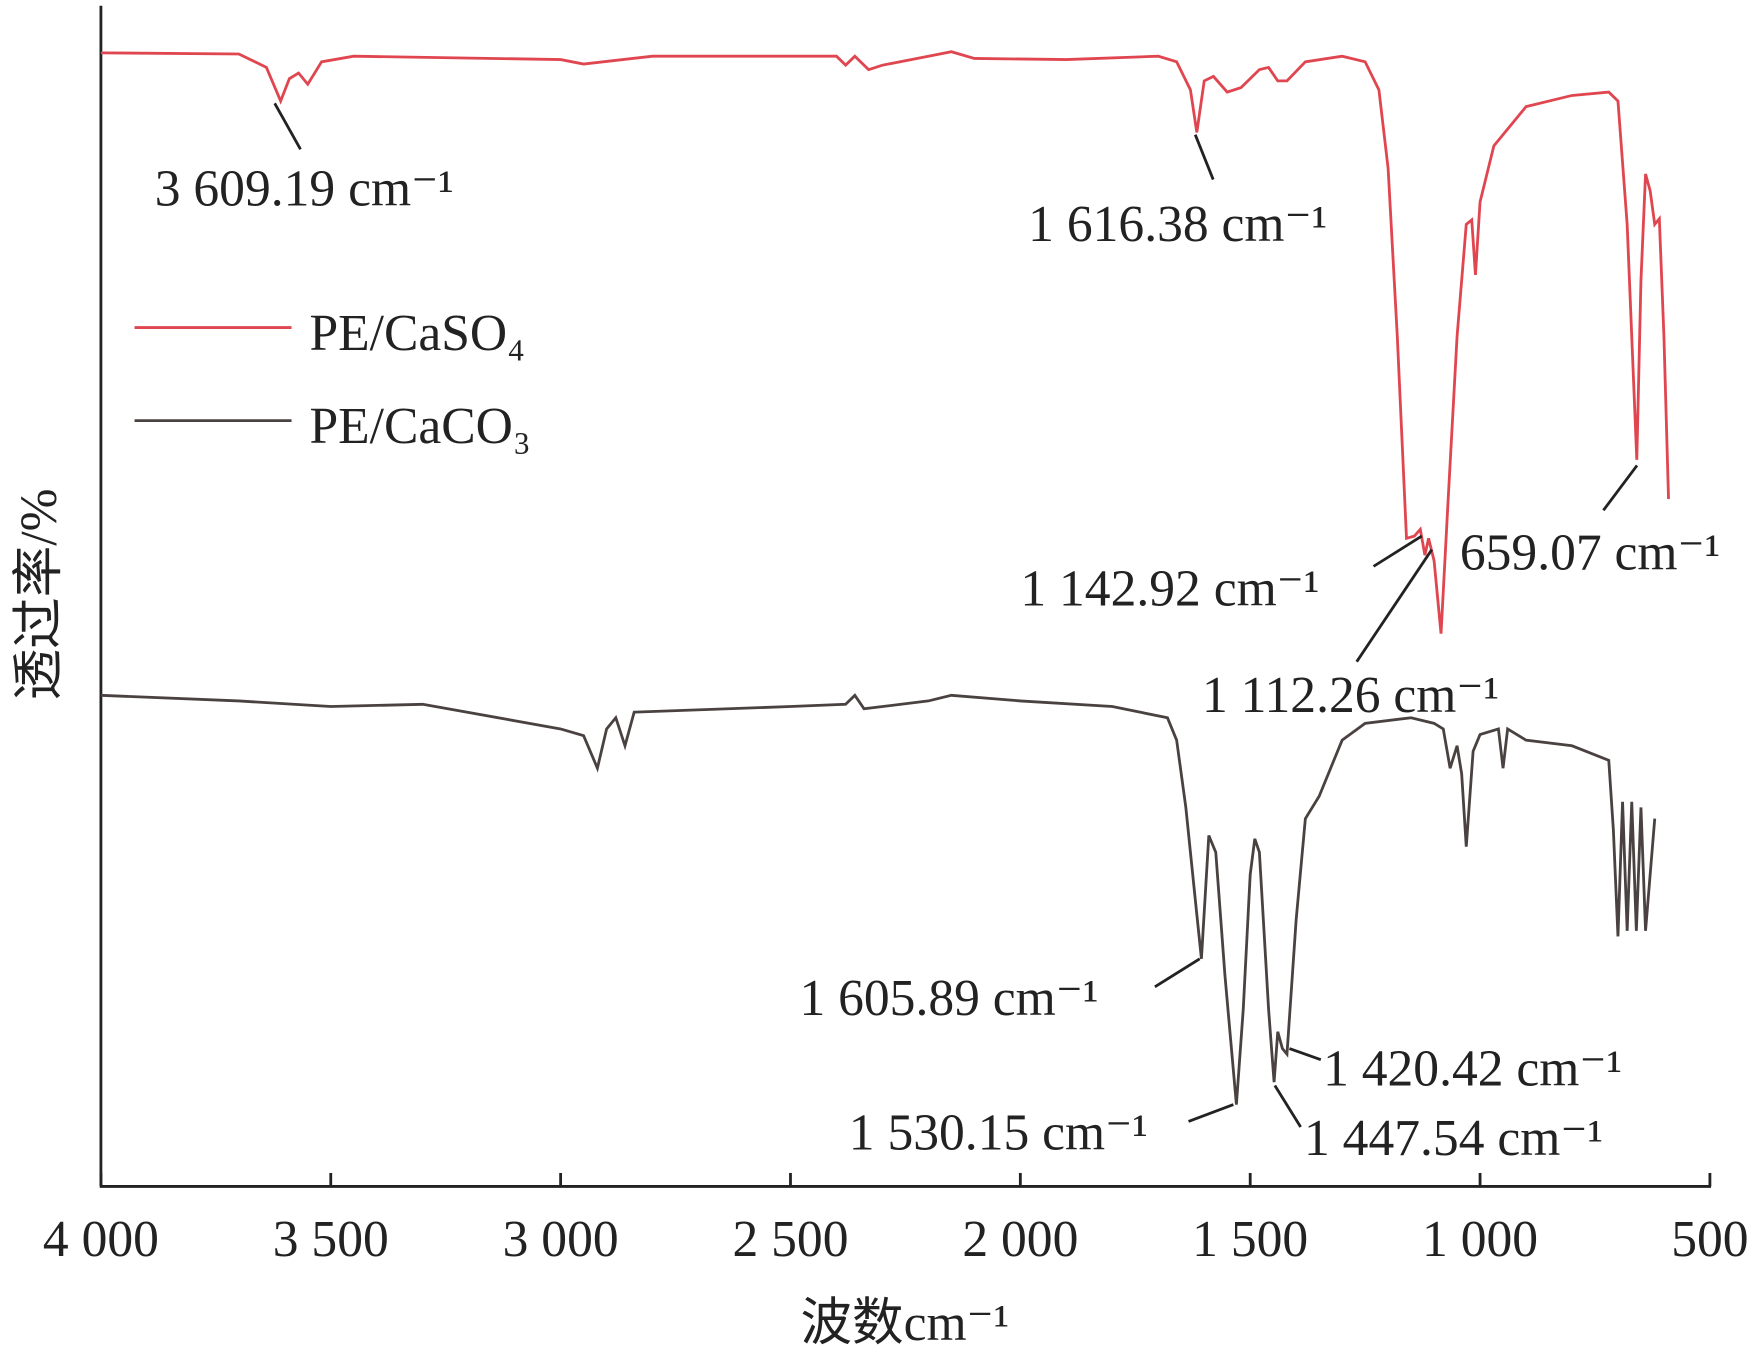 This screenshot has height=1357, width=1757. Describe the element at coordinates (1453, 1138) in the screenshot. I see `annotation-label: 1 447.54 cm⁻¹` at that location.